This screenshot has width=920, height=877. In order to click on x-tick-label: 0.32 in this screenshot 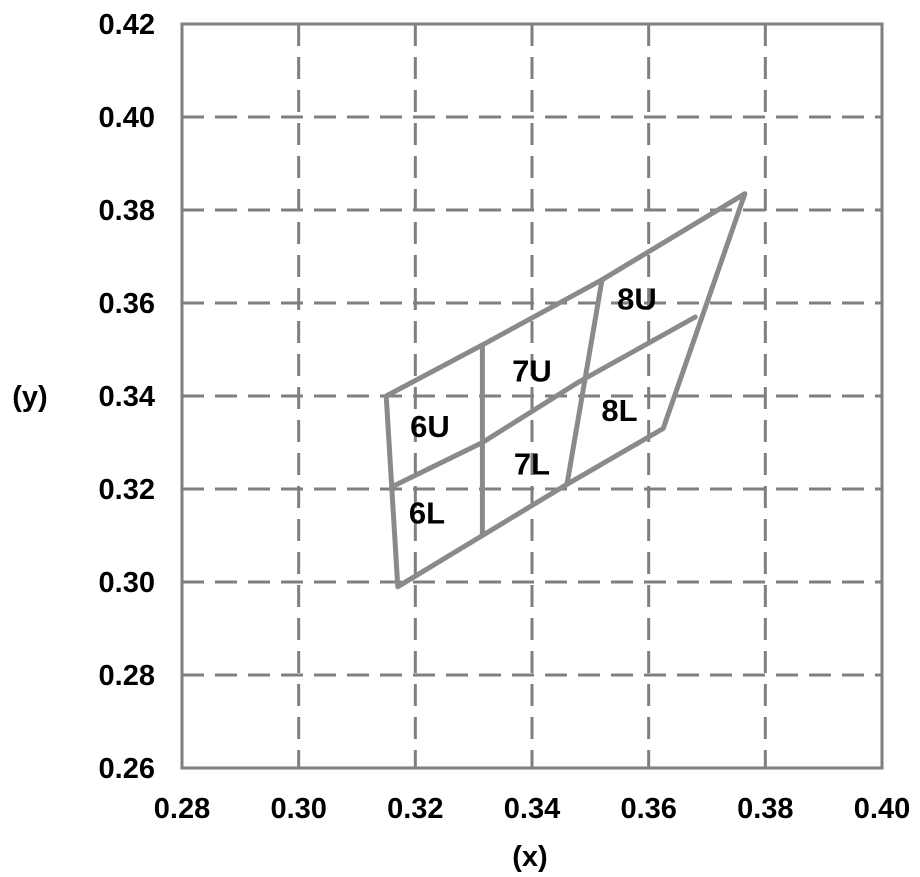, I will do `click(415, 809)`.